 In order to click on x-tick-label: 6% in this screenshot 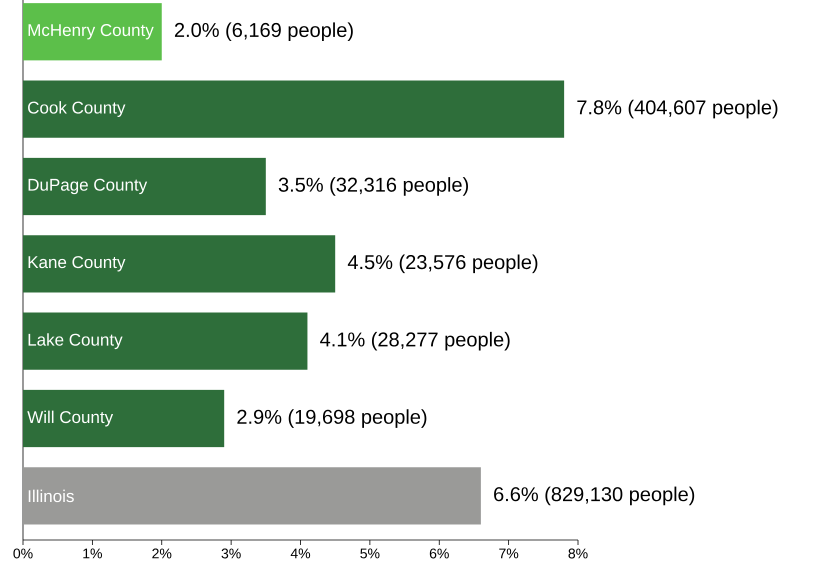, I will do `click(439, 553)`.